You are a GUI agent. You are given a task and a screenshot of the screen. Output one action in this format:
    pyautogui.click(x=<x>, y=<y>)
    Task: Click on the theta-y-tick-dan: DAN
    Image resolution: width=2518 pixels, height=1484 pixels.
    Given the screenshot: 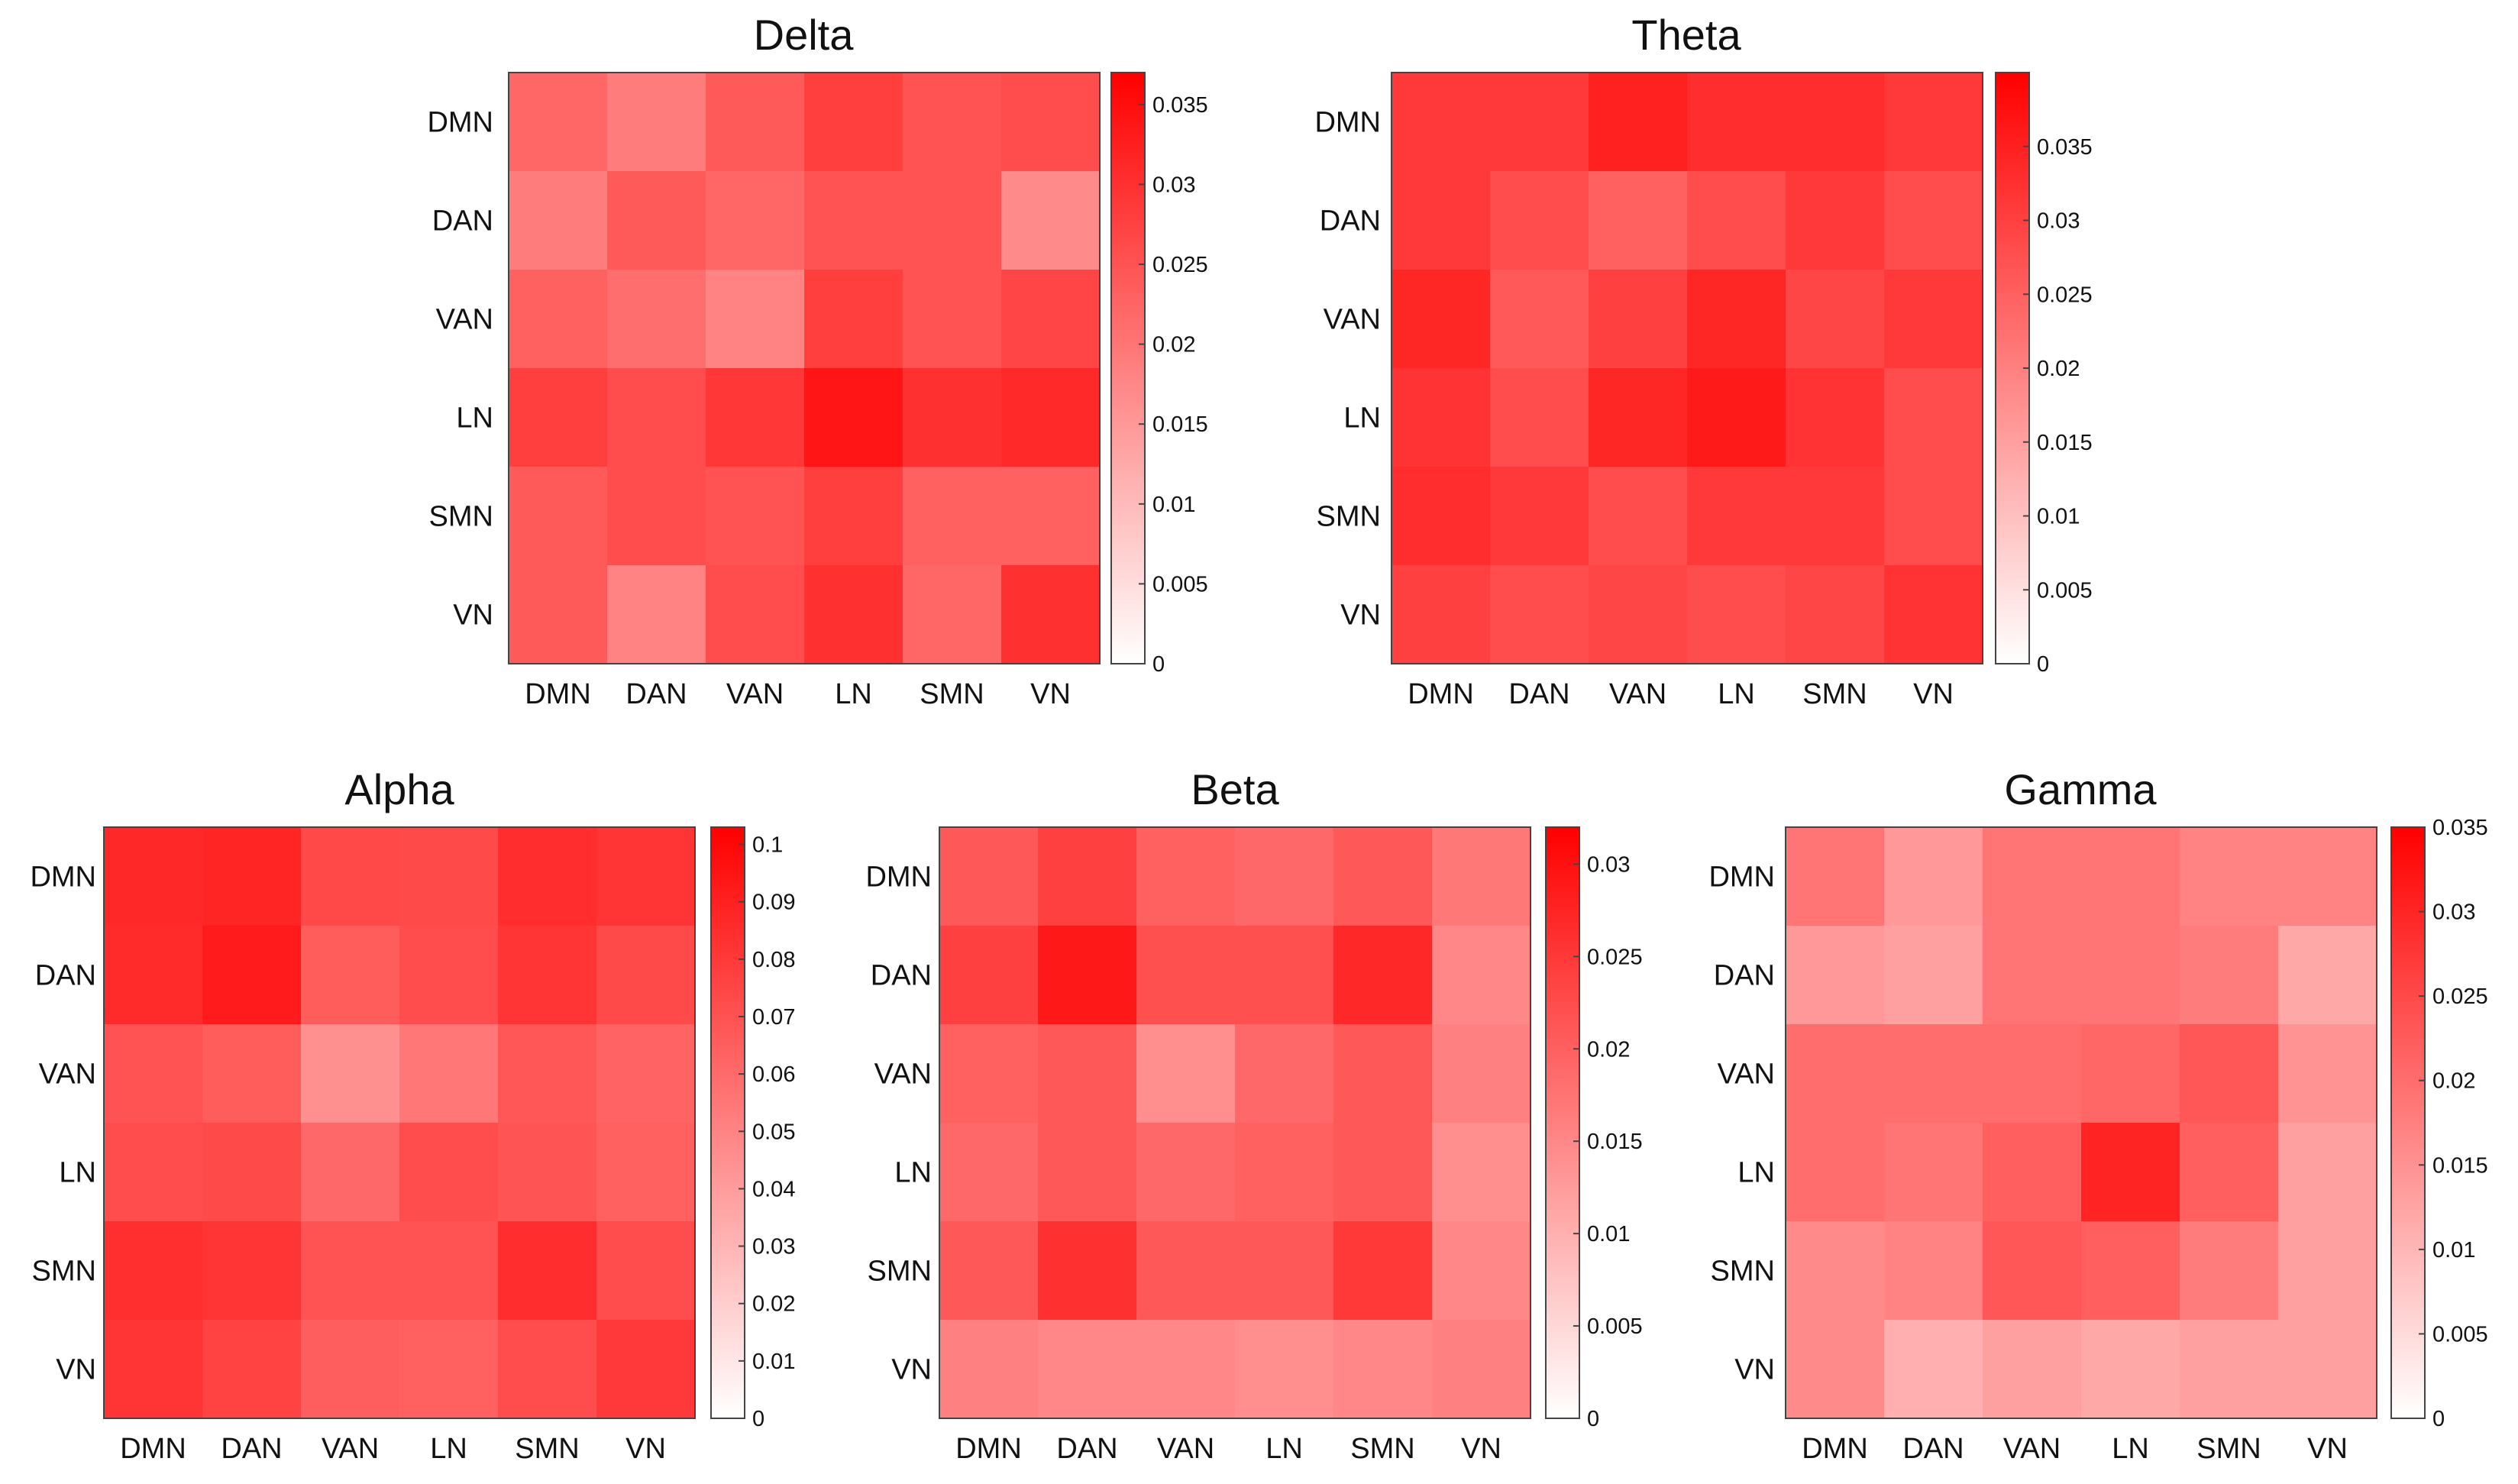 What is the action you would take?
    pyautogui.click(x=1350, y=221)
    